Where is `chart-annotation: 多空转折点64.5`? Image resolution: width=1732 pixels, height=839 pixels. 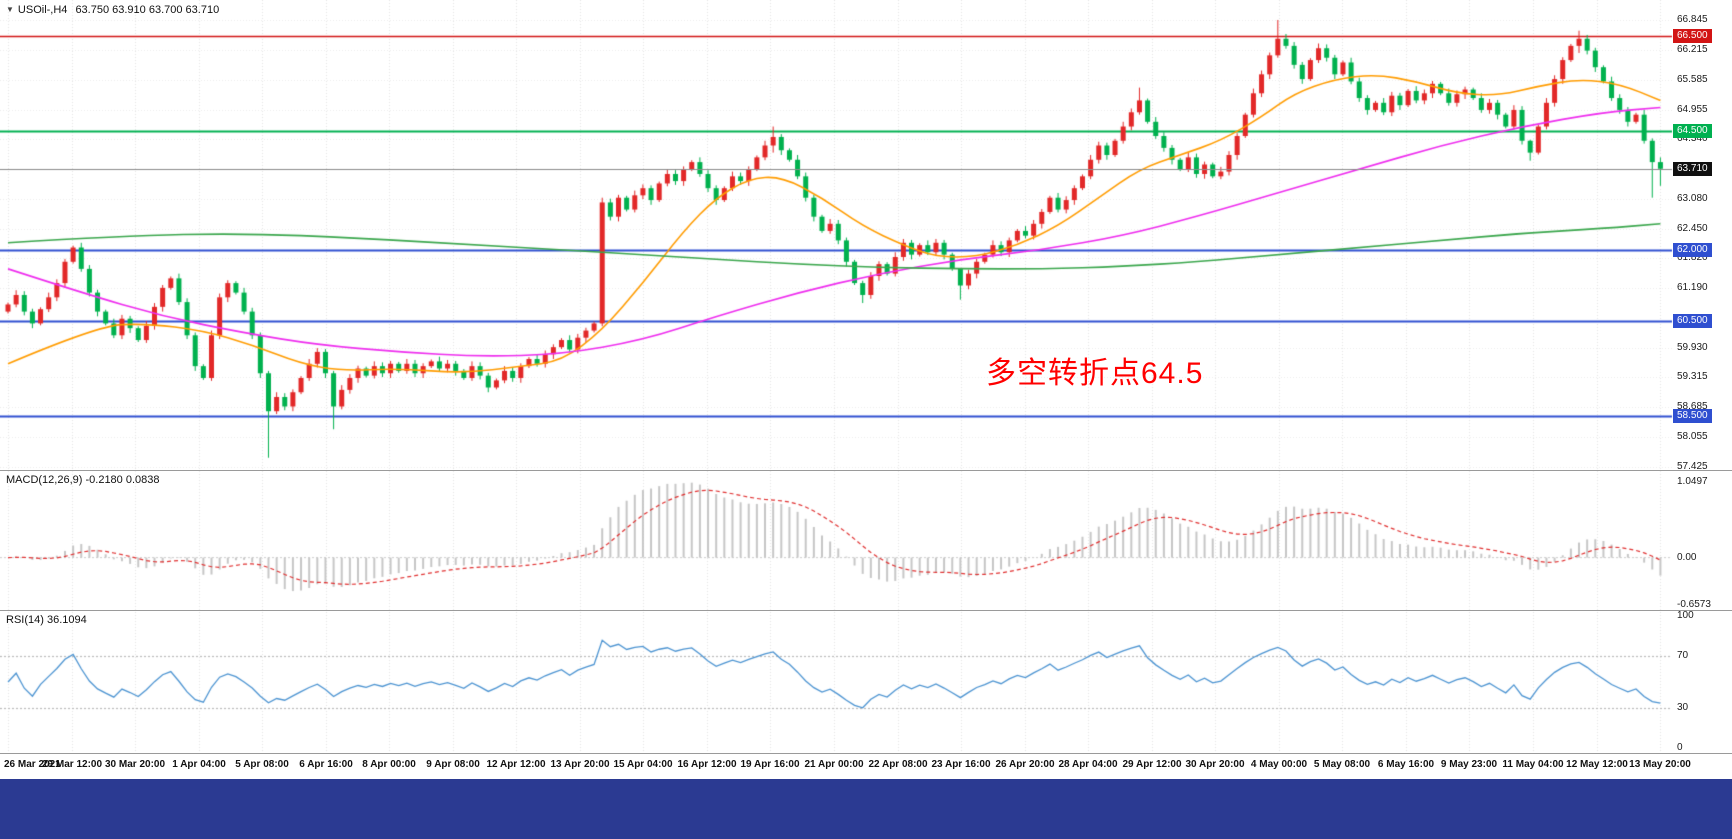
chart-annotation: 多空转折点64.5 is located at coordinates (1095, 373).